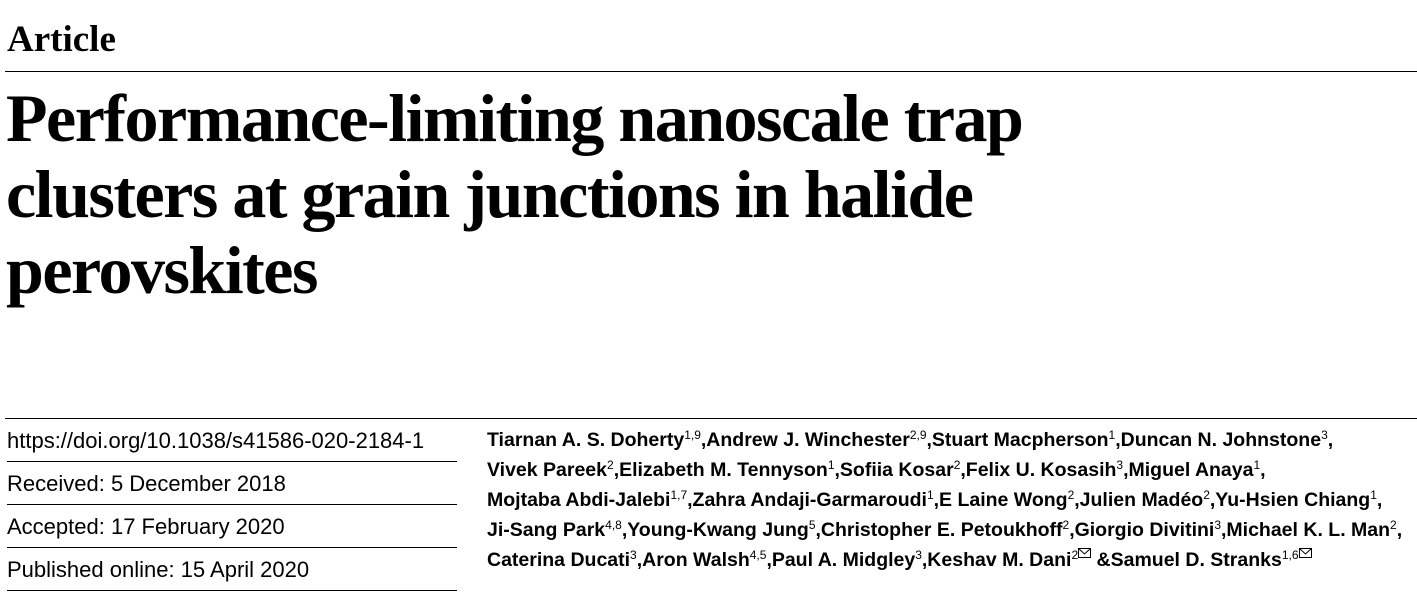 The height and width of the screenshot is (602, 1417). Describe the element at coordinates (232, 483) in the screenshot. I see `metadata-item: Received: 5 December 2018` at that location.